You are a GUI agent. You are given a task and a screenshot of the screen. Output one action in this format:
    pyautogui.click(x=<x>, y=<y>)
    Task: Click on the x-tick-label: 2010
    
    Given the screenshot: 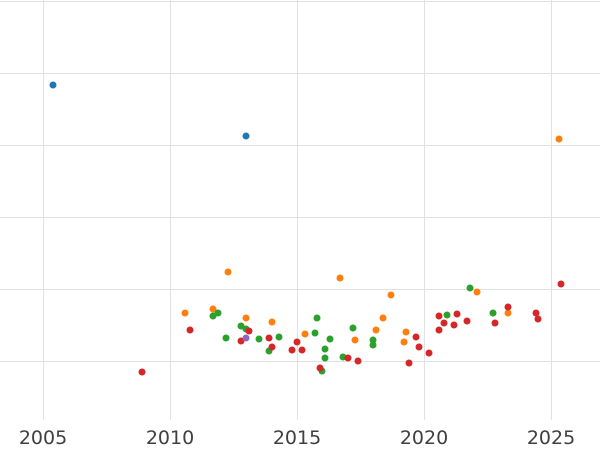 What is the action you would take?
    pyautogui.click(x=170, y=438)
    